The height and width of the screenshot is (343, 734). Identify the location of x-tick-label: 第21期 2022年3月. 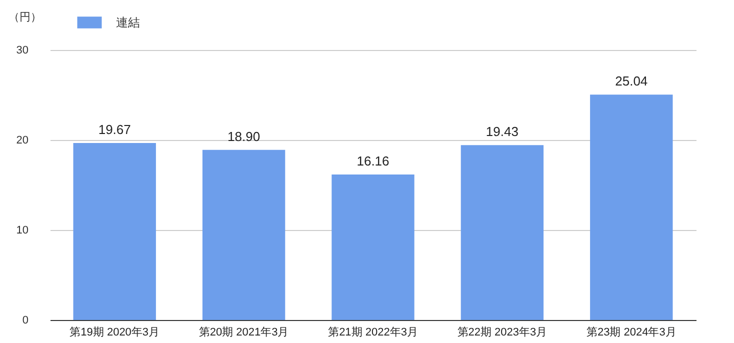
(373, 332).